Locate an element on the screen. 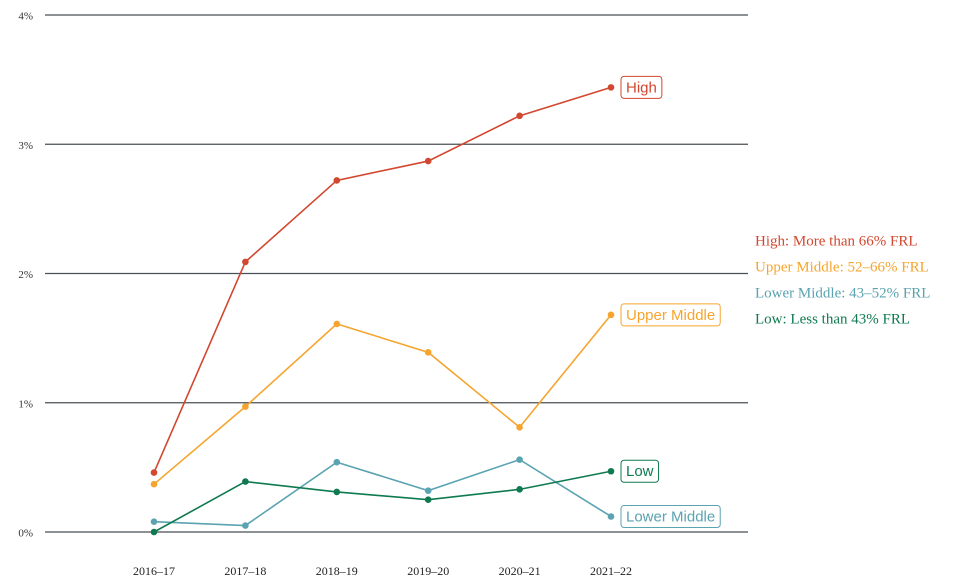 The width and height of the screenshot is (976, 580). y-tick-label: 2% is located at coordinates (25, 275).